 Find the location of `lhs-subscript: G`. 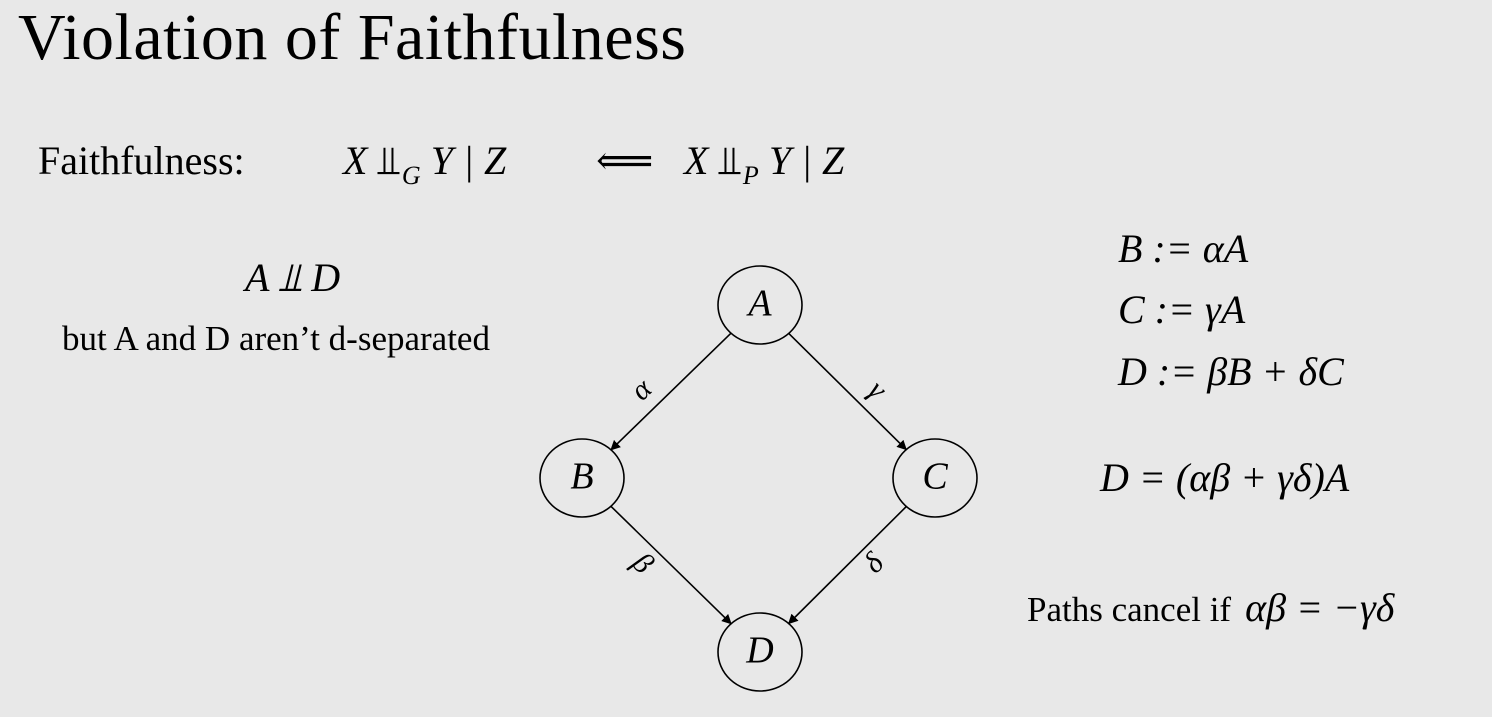

lhs-subscript: G is located at coordinates (411, 175).